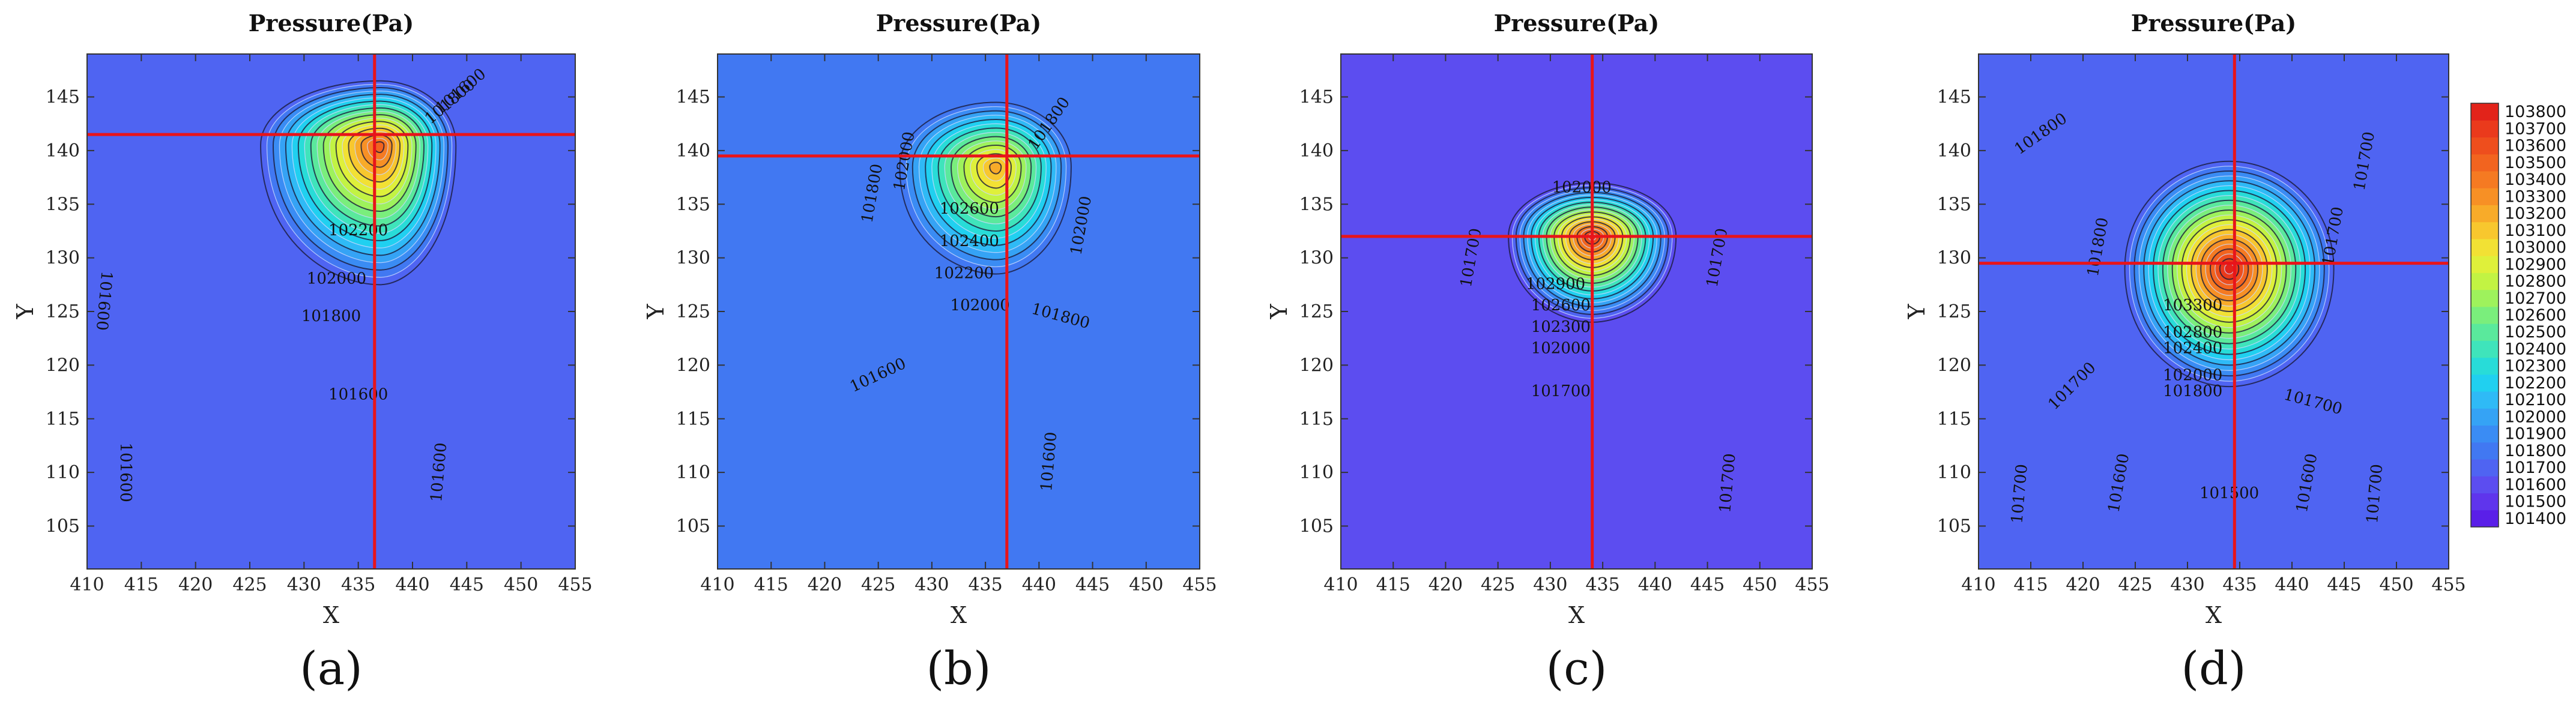 Image resolution: width=2576 pixels, height=710 pixels. I want to click on contour-label: 103300, so click(2192, 305).